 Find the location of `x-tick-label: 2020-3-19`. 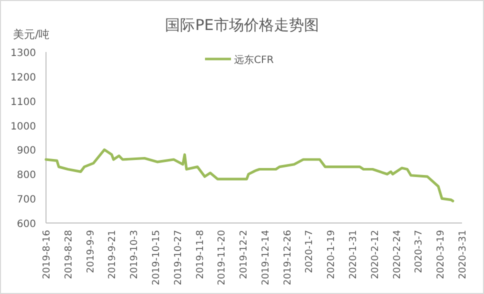

x-tick-label: 2020-3-19 is located at coordinates (441, 255).